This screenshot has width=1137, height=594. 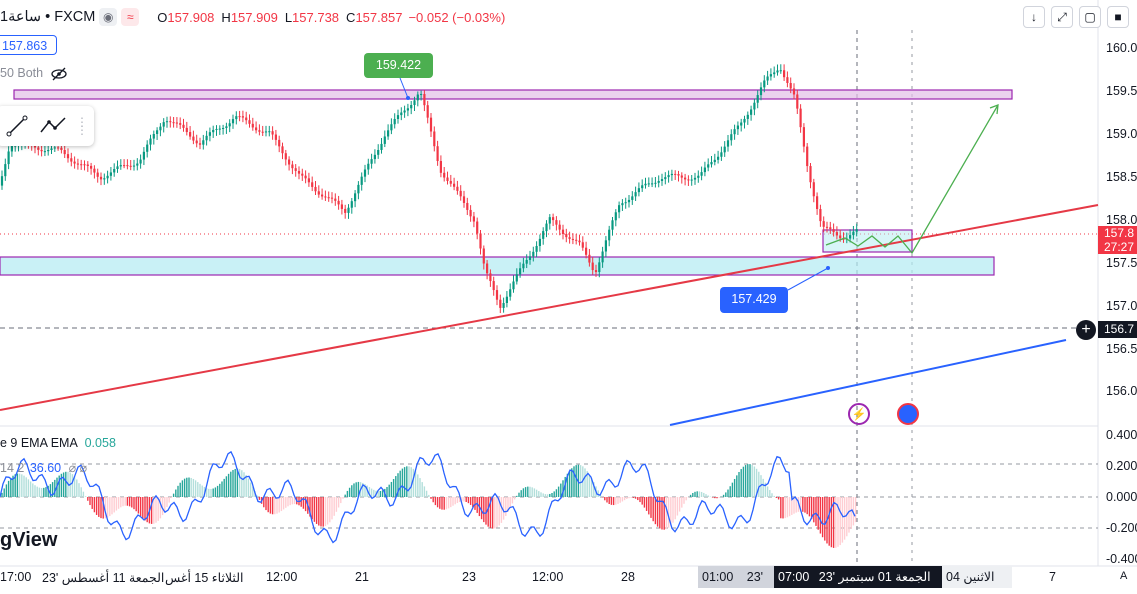 What do you see at coordinates (1118, 17) in the screenshot?
I see `more-icon: ■` at bounding box center [1118, 17].